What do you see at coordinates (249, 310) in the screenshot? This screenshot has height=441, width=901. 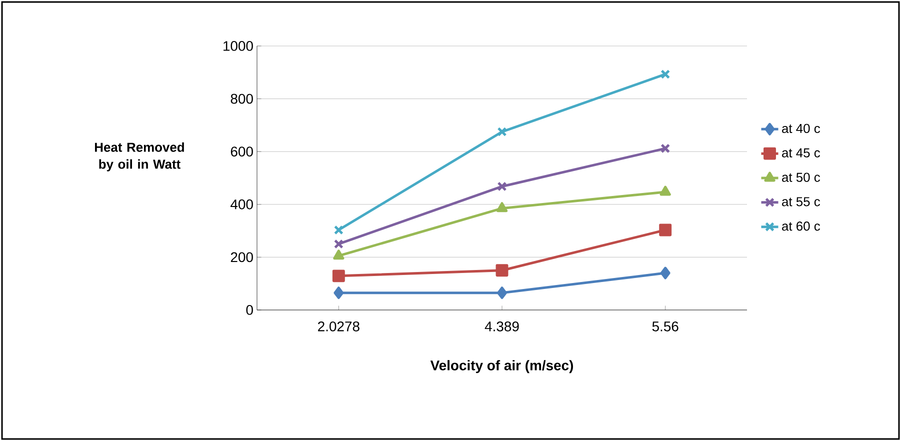 I see `y-tick-label: 0` at bounding box center [249, 310].